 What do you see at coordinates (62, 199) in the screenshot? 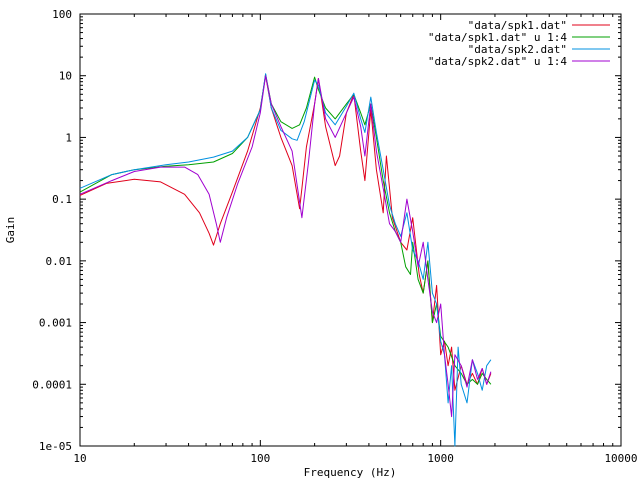
I see `y-tick-label: 0.1` at bounding box center [62, 199].